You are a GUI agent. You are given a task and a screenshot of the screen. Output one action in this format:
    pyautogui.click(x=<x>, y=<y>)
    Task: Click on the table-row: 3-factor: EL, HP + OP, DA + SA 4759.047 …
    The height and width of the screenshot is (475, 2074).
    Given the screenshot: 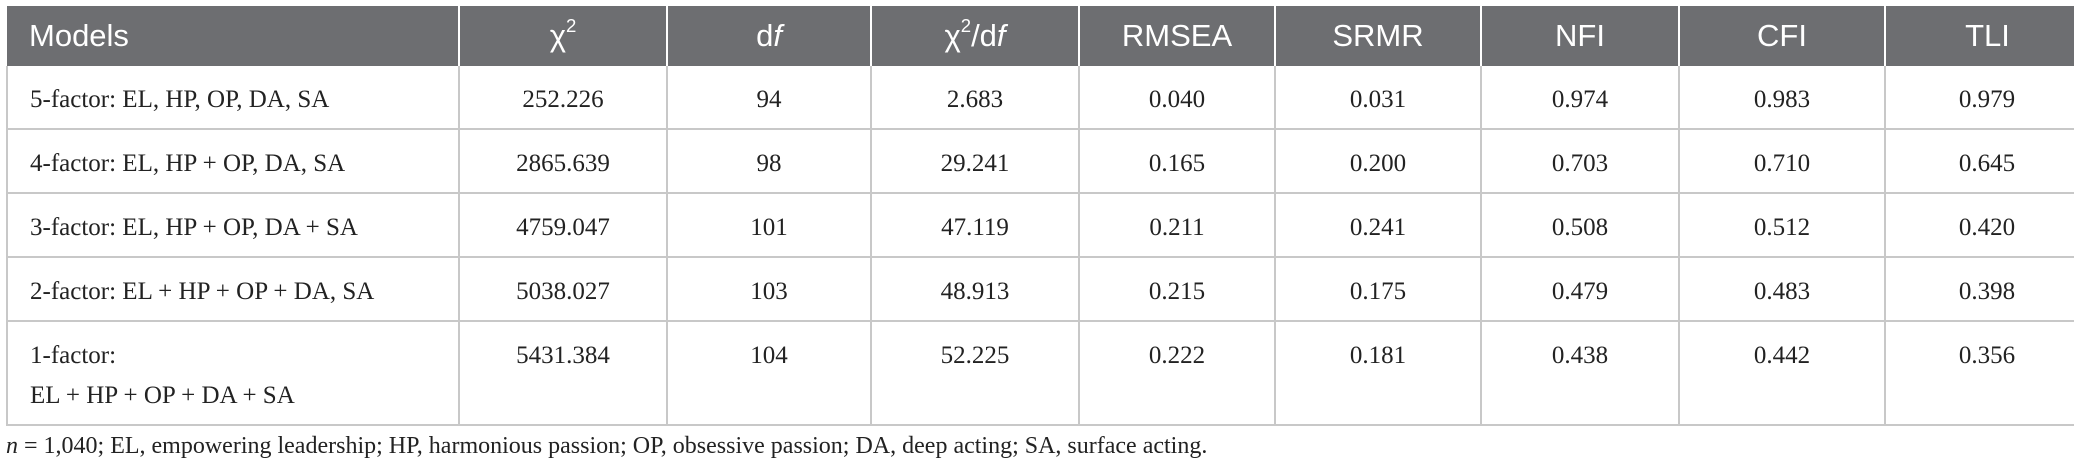 What is the action you would take?
    pyautogui.click(x=1040, y=225)
    